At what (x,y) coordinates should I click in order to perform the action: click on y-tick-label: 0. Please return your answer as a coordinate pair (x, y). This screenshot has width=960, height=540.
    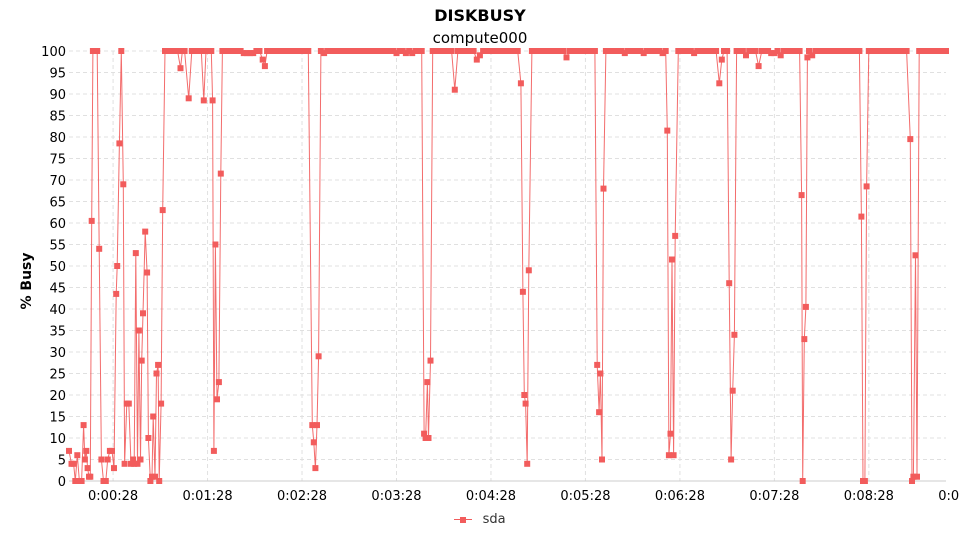
    Looking at the image, I should click on (62, 482).